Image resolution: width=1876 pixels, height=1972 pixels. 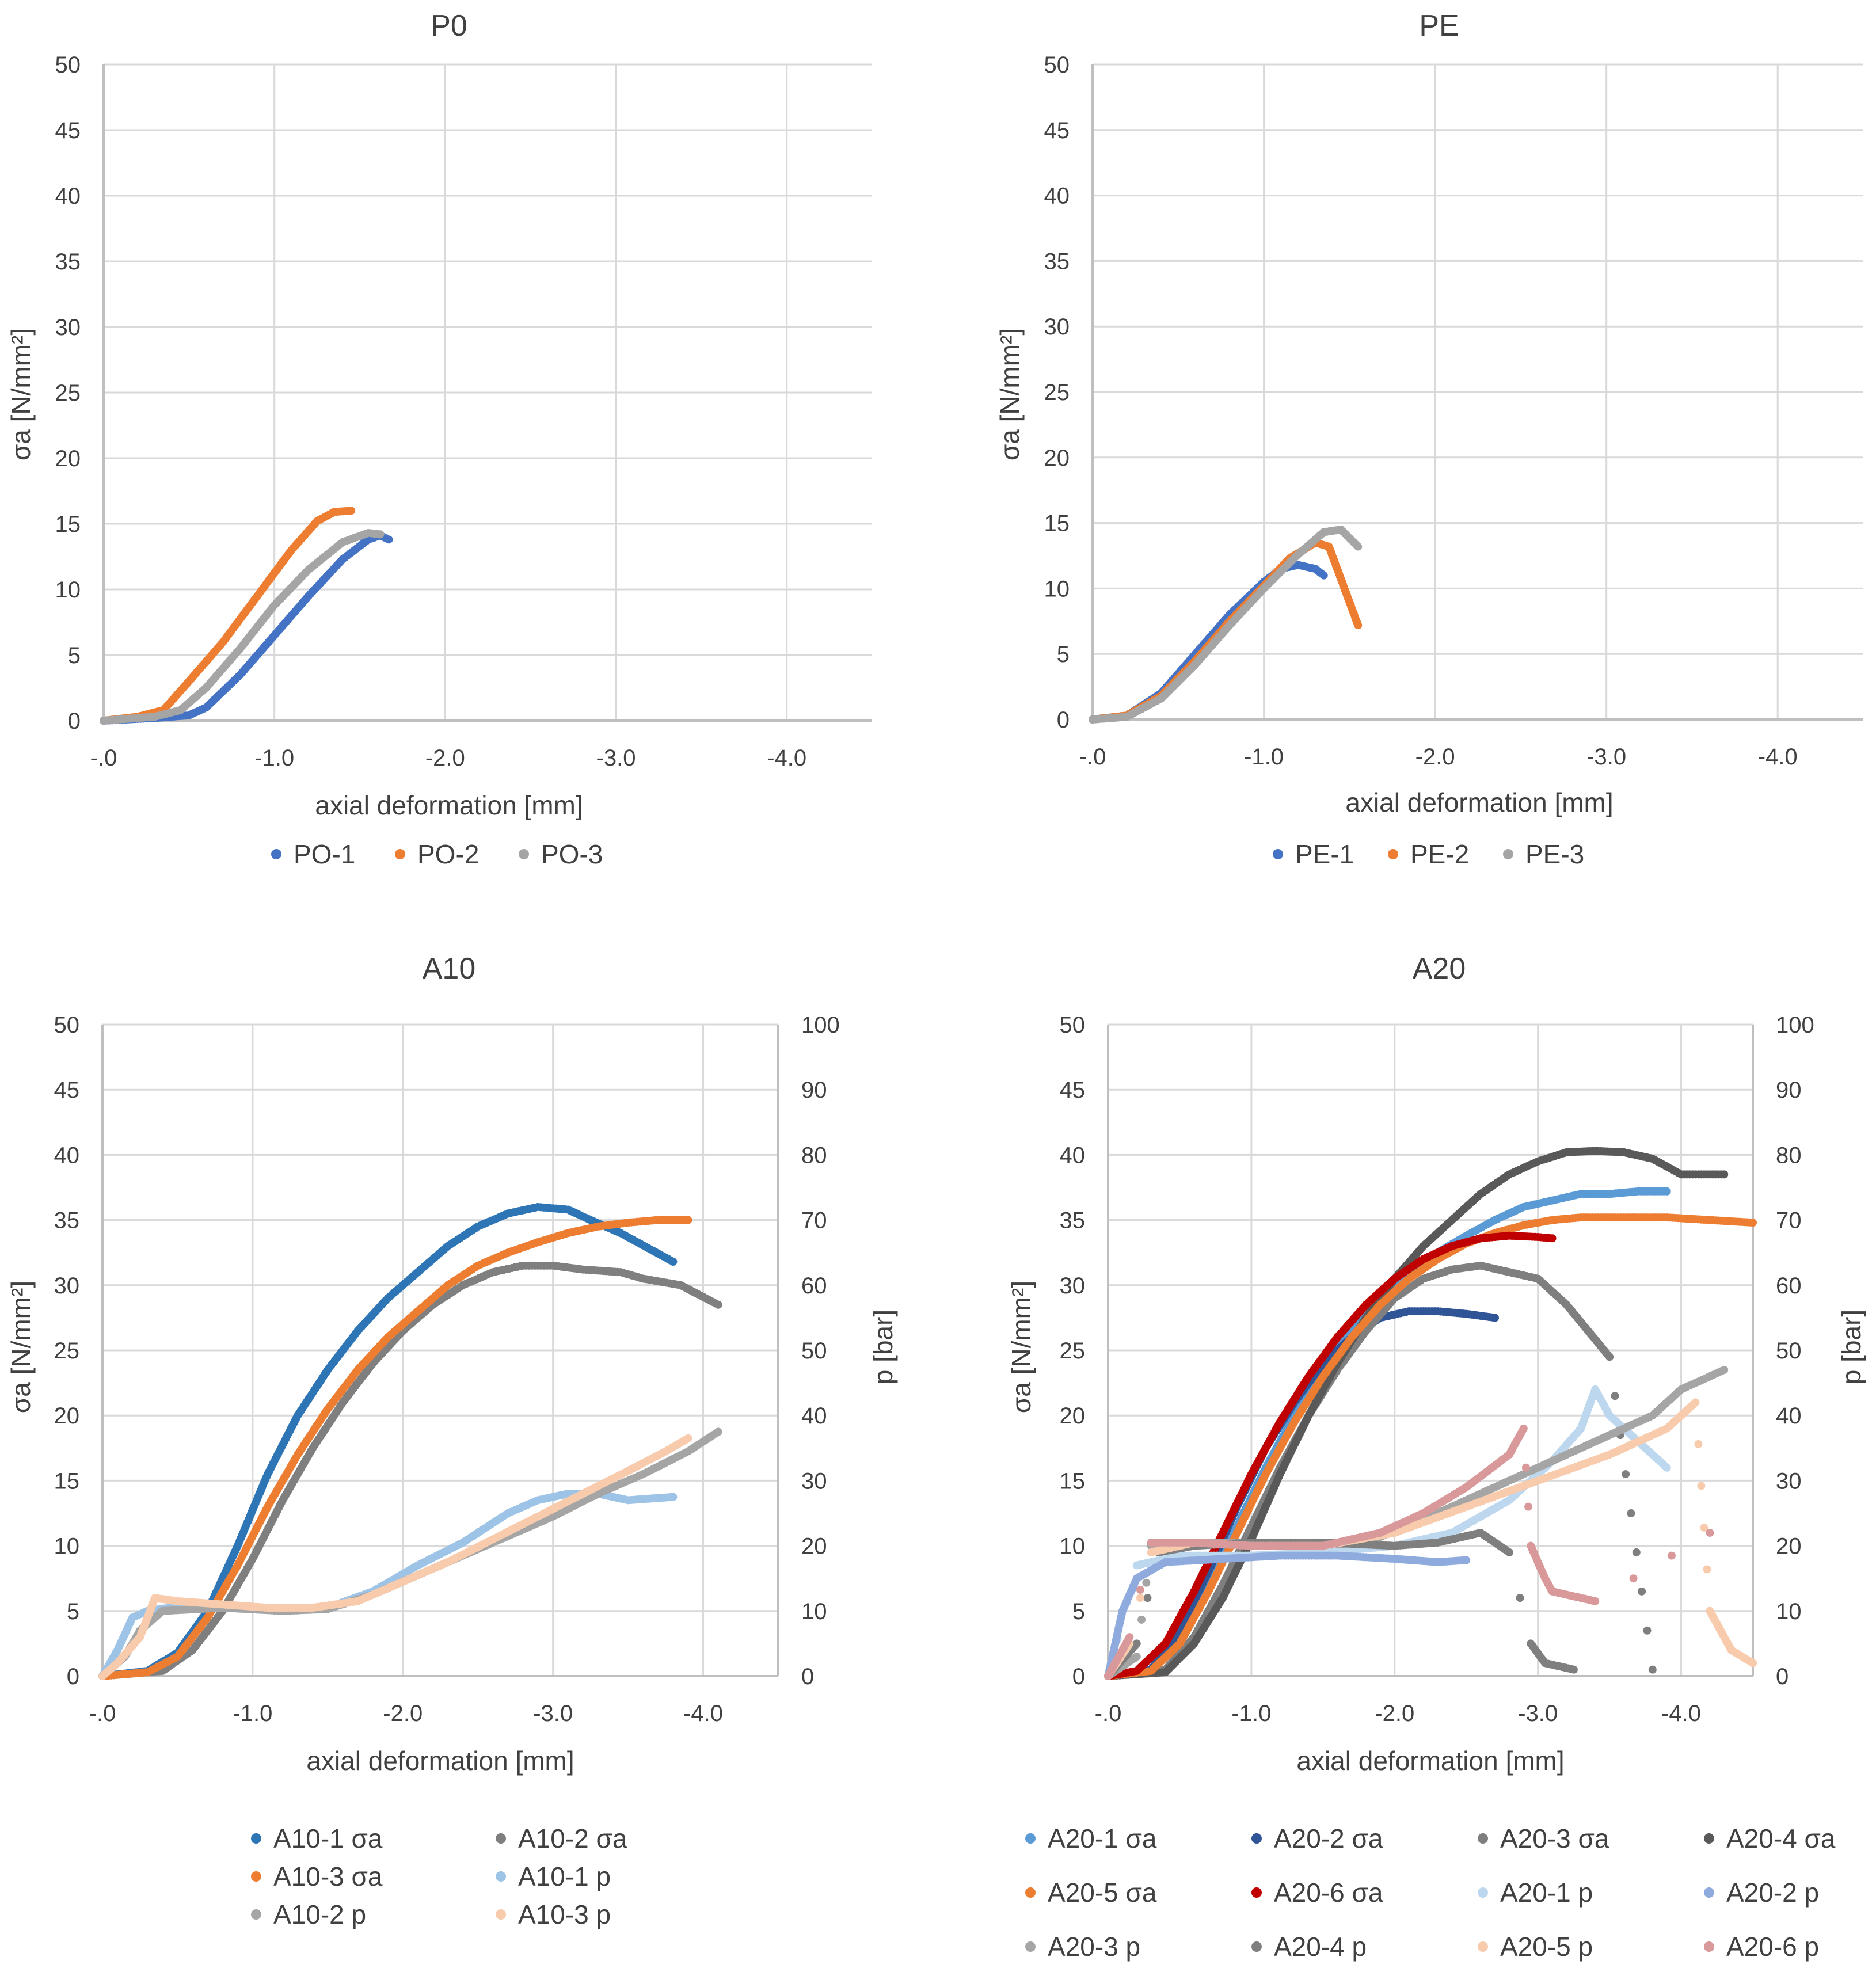 I want to click on series-A10-3-σa, so click(x=395, y=1448).